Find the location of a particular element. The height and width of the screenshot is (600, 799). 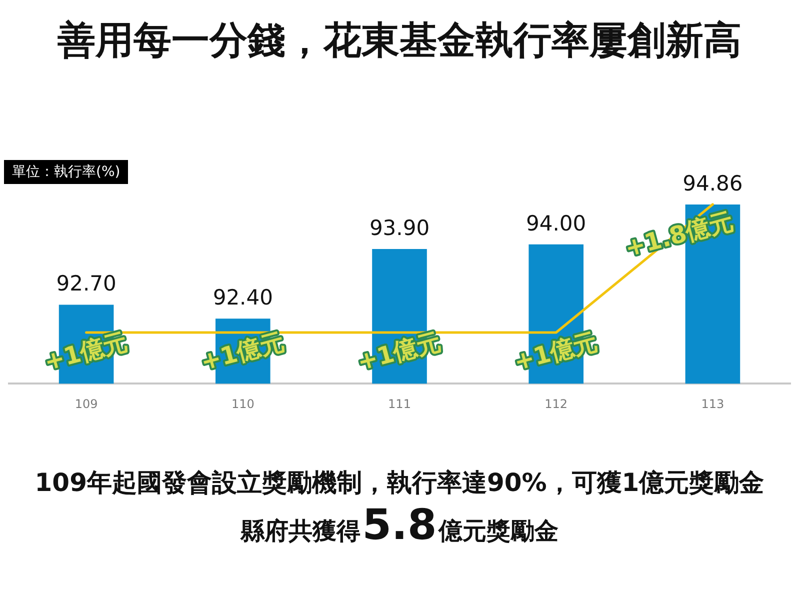

chart-title: 善用每一分錢，花東基金執行率屢創新高 is located at coordinates (400, 40).